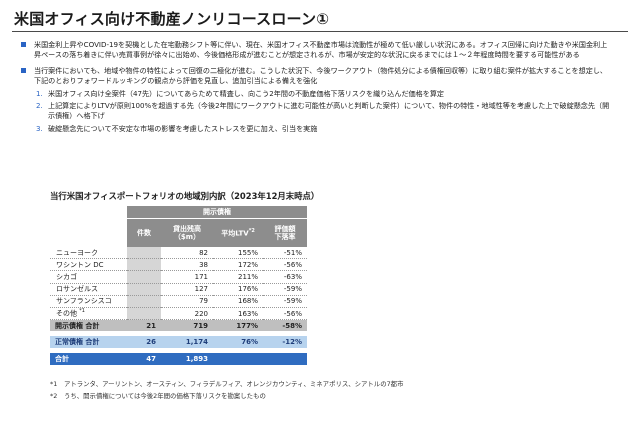  What do you see at coordinates (238, 289) in the screenshot?
I see `ltv-cell: 176%` at bounding box center [238, 289].